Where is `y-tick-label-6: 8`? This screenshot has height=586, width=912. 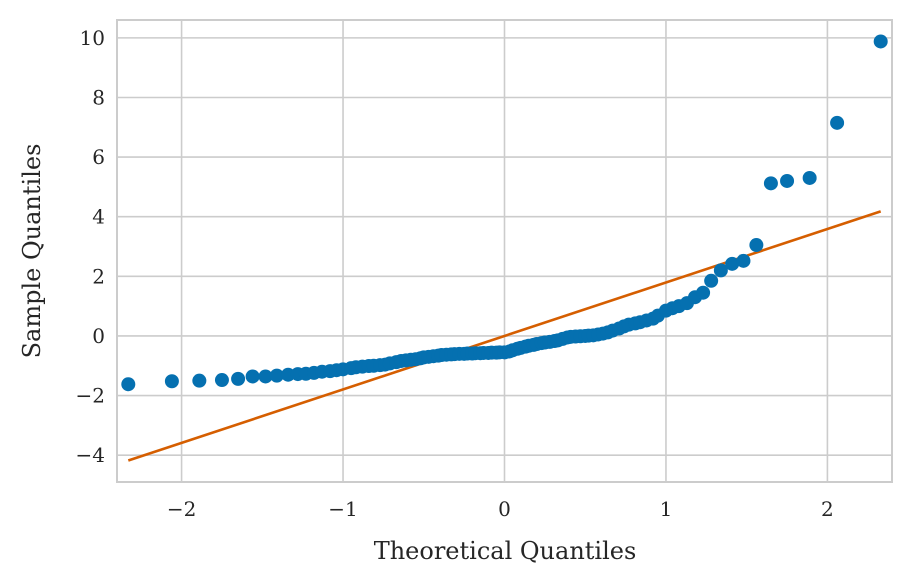
y-tick-label-6: 8 is located at coordinates (98, 97).